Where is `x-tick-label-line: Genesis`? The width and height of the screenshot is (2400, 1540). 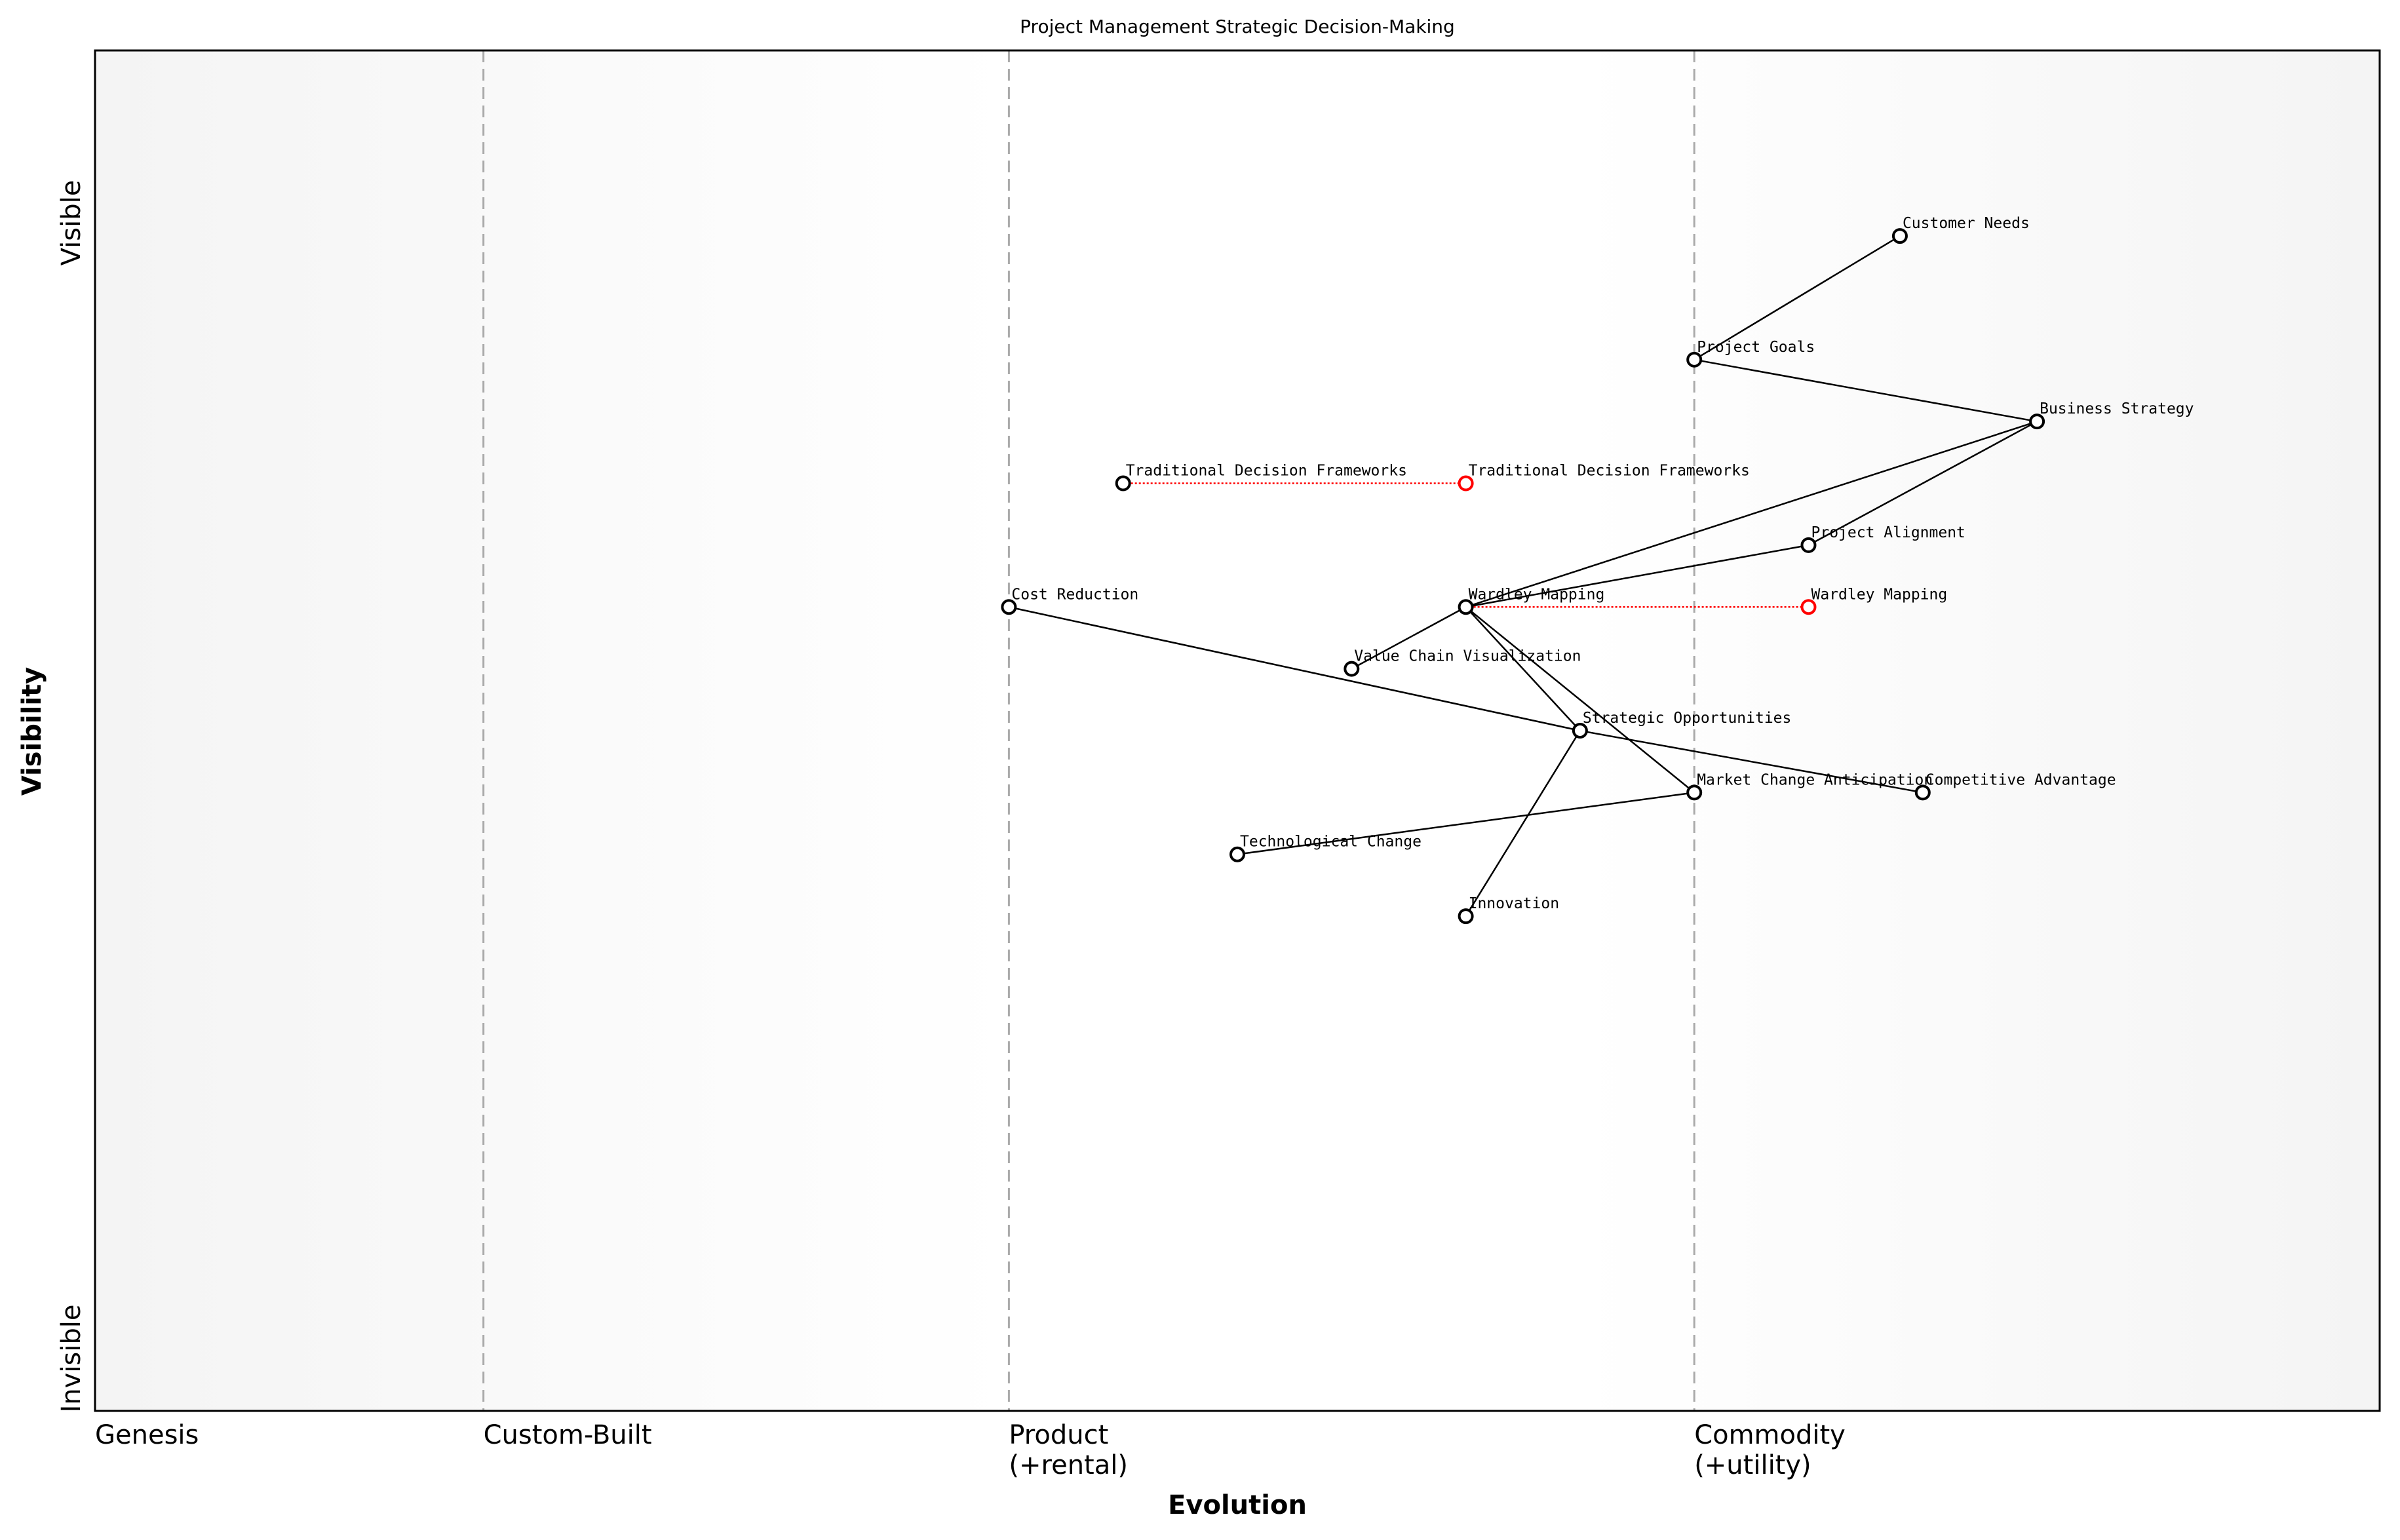
x-tick-label-line: Genesis is located at coordinates (147, 1435).